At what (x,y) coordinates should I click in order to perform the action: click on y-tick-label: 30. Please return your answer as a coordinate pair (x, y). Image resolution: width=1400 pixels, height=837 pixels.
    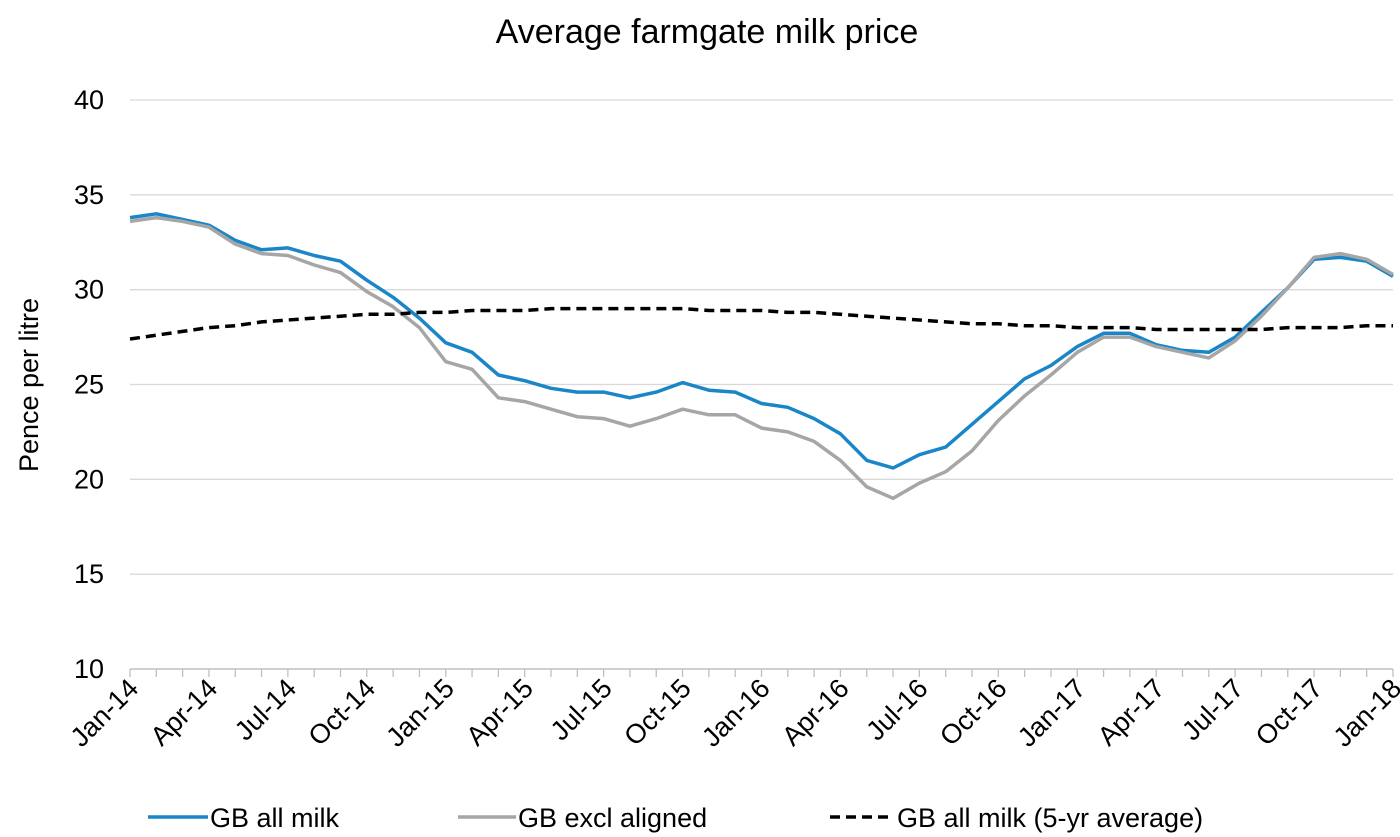
    Looking at the image, I should click on (89, 290).